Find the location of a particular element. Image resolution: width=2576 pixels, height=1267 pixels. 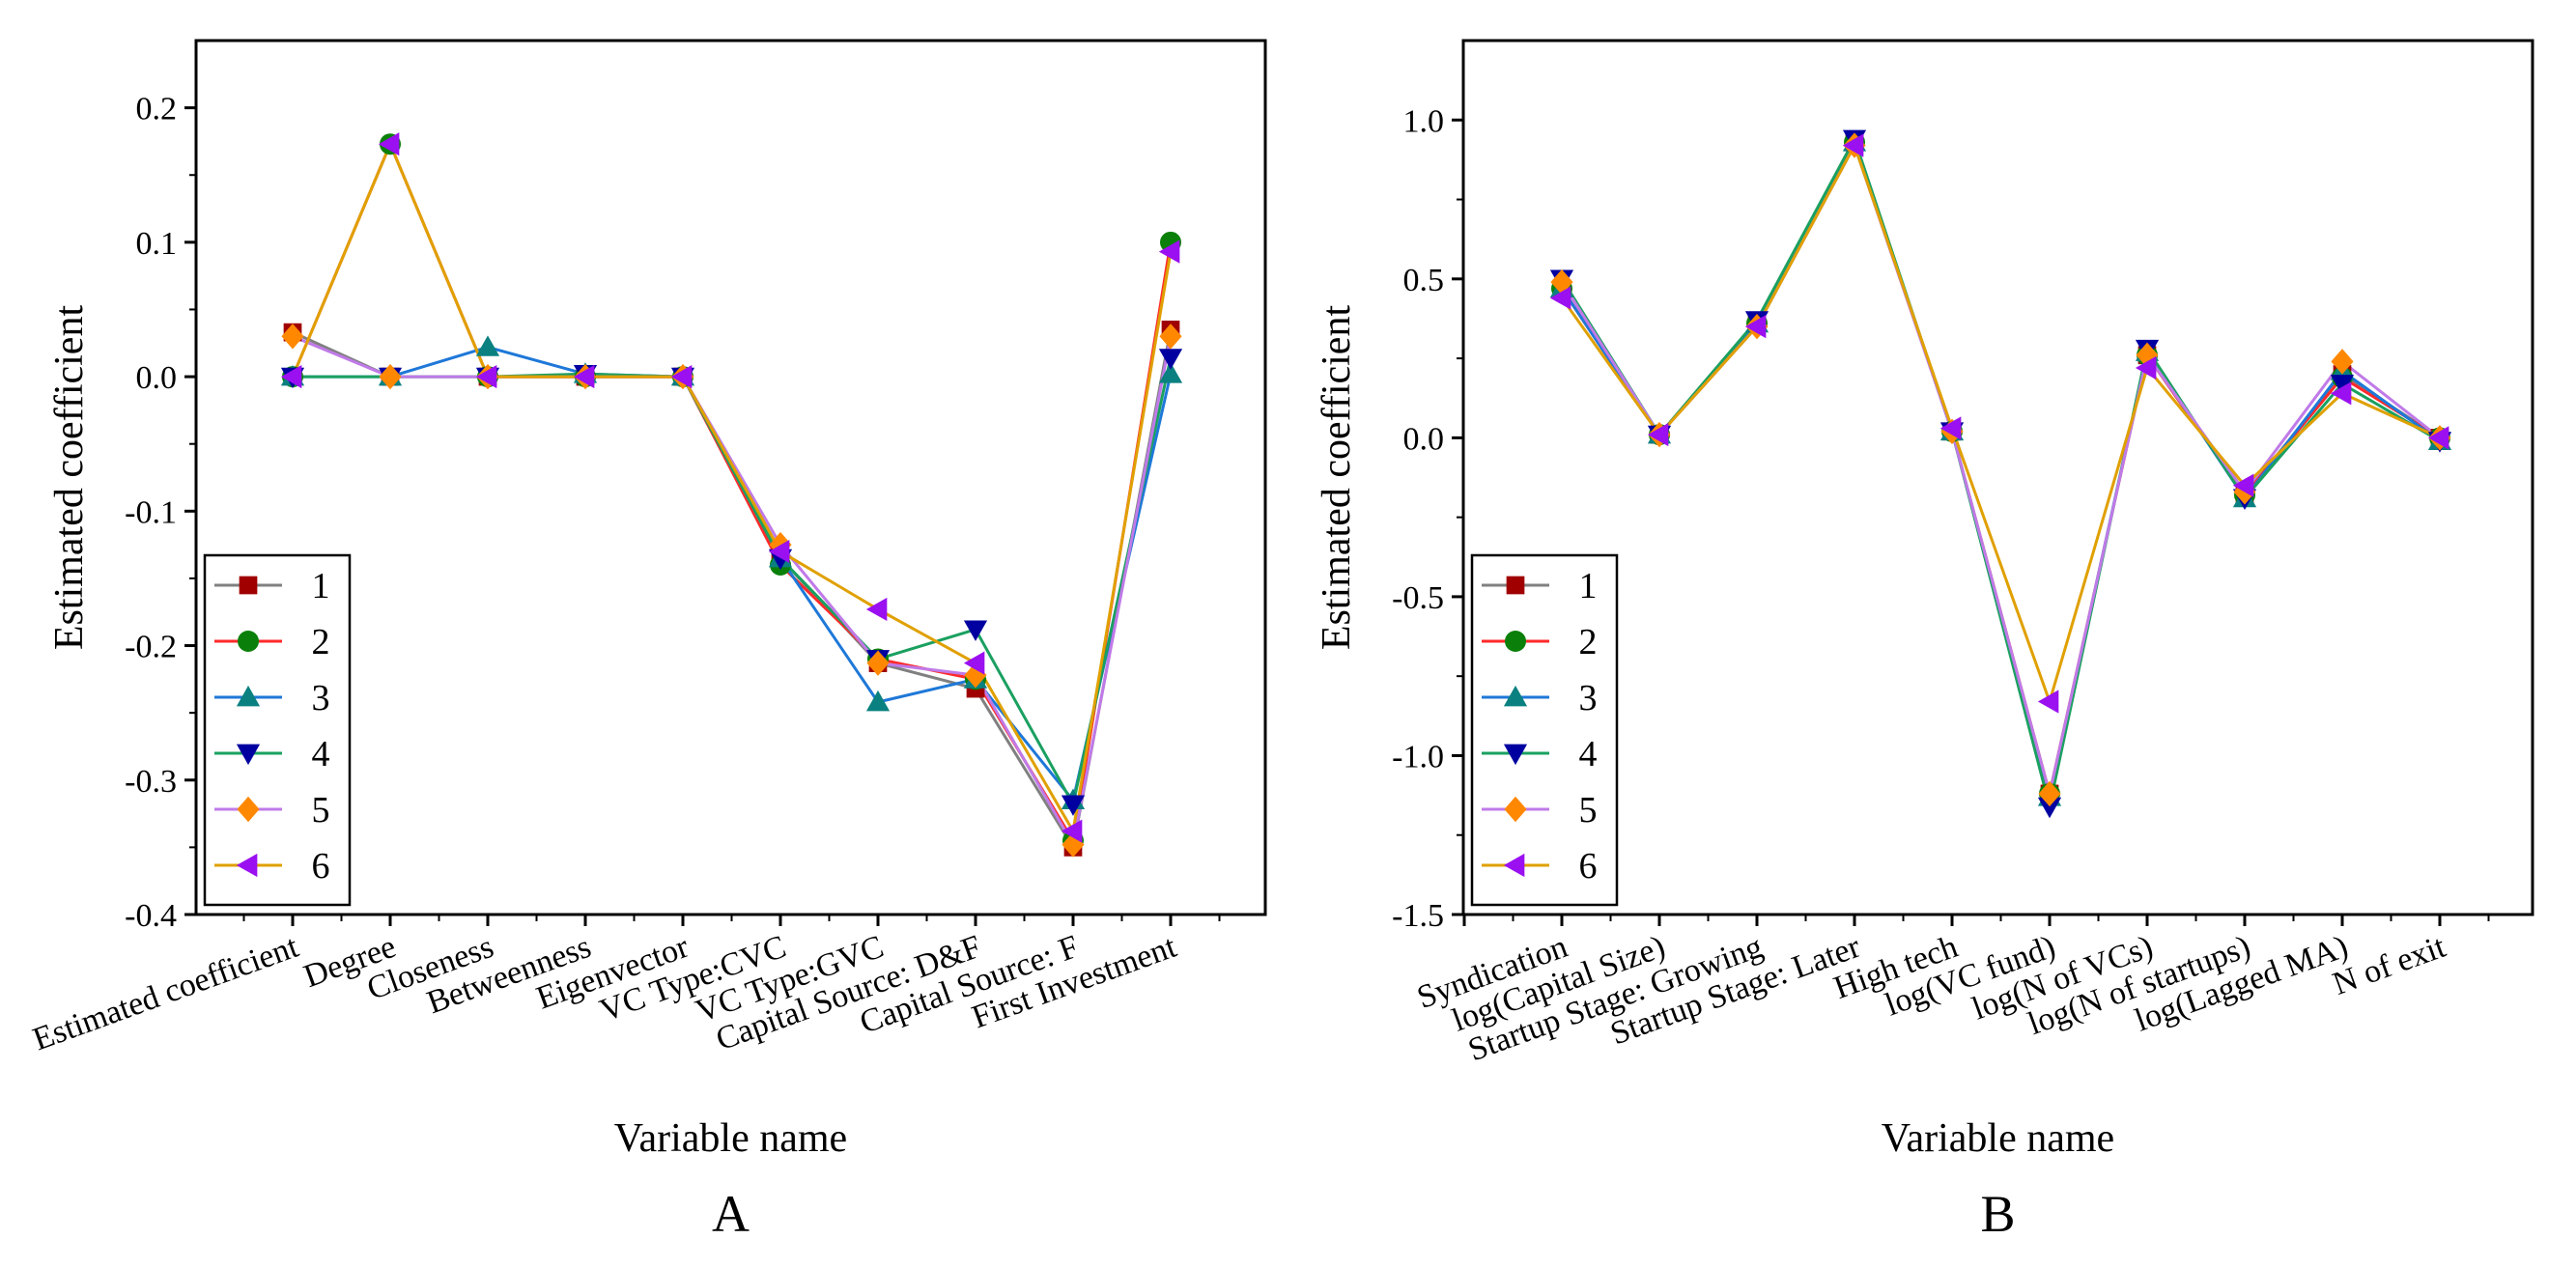

y-tick-label: 0.1 is located at coordinates (157, 244).